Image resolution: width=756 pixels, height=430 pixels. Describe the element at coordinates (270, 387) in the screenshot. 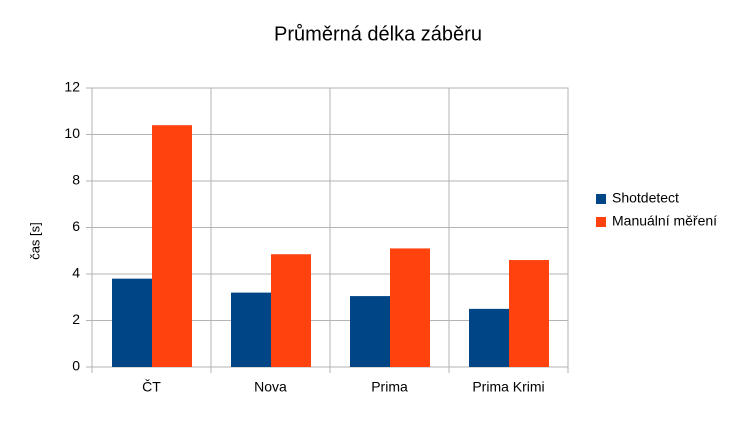

I see `x-tick-label: Nova` at that location.